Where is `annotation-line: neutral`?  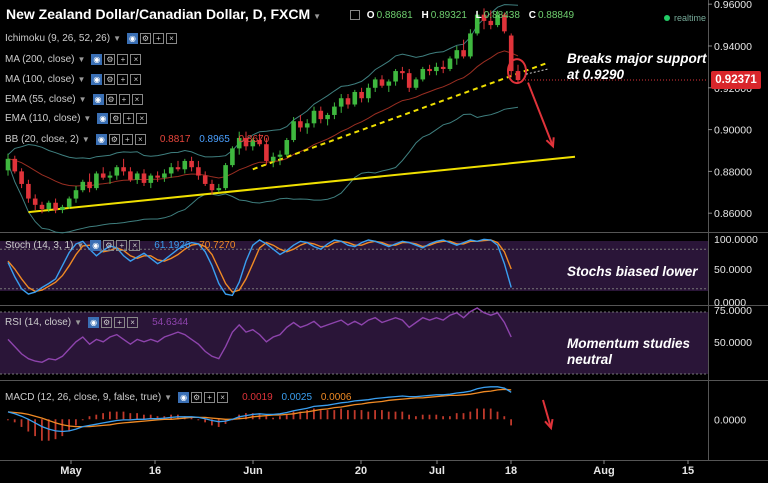
annotation-line: neutral is located at coordinates (590, 359).